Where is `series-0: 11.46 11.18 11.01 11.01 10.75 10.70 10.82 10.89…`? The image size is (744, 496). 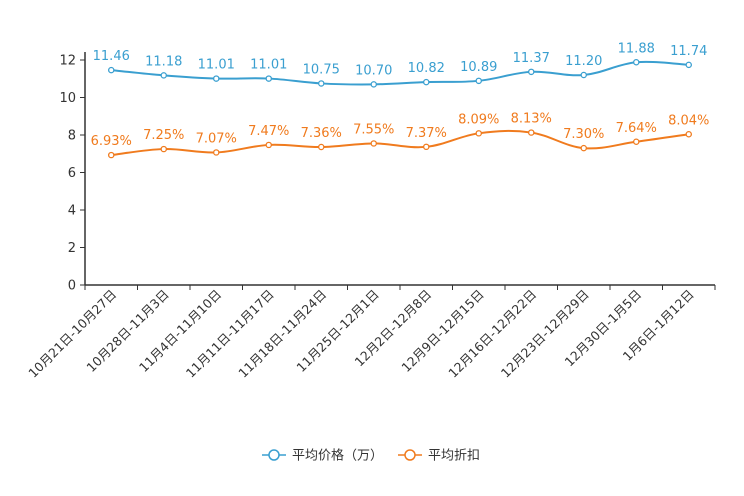 series-0: 11.46 11.18 11.01 11.01 10.75 10.70 10.82 10.89… is located at coordinates (400, 64).